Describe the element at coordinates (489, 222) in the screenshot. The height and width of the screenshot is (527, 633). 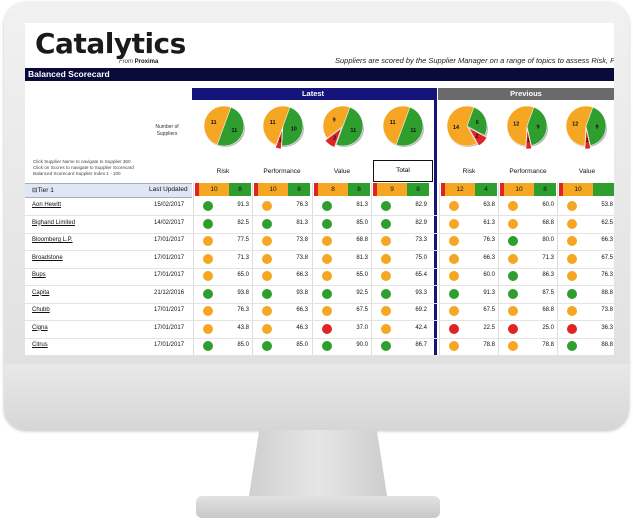
I see `score-value: 61.3` at that location.